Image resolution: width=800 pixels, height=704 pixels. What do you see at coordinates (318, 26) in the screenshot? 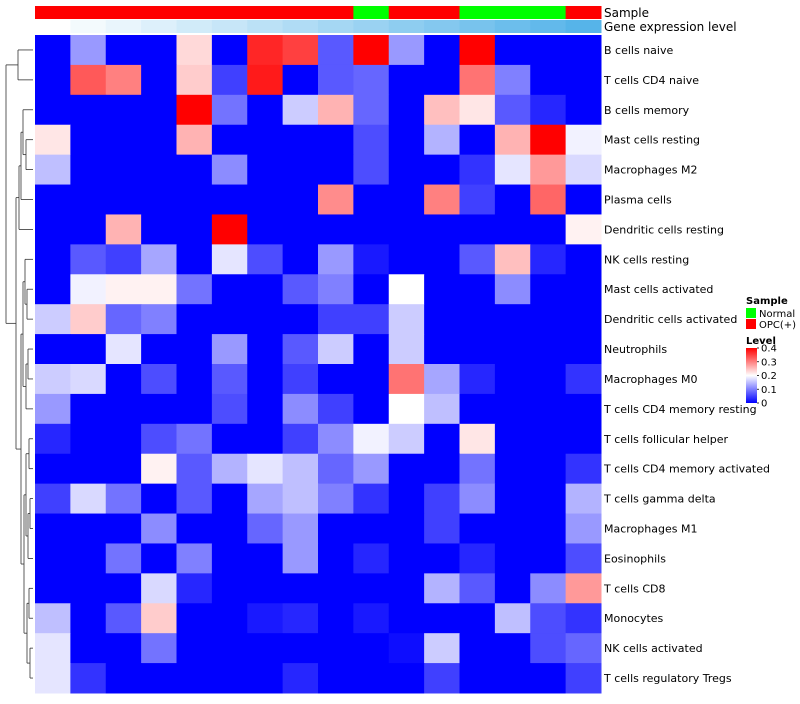
I see `expression-annotation-bar` at bounding box center [318, 26].